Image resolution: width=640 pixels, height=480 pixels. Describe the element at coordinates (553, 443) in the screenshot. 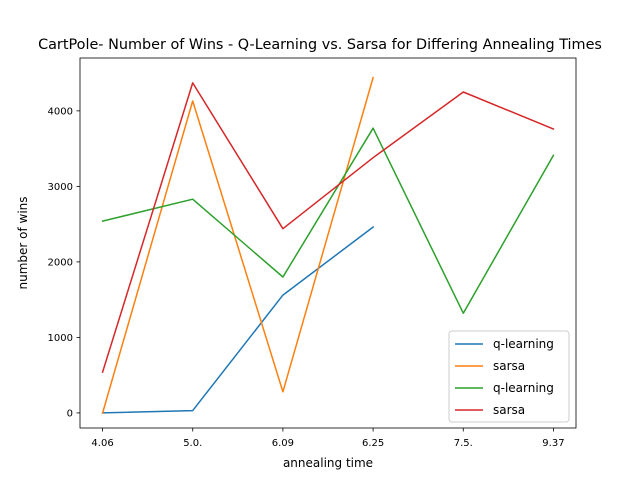

I see `x-tick-label: 9.37` at that location.